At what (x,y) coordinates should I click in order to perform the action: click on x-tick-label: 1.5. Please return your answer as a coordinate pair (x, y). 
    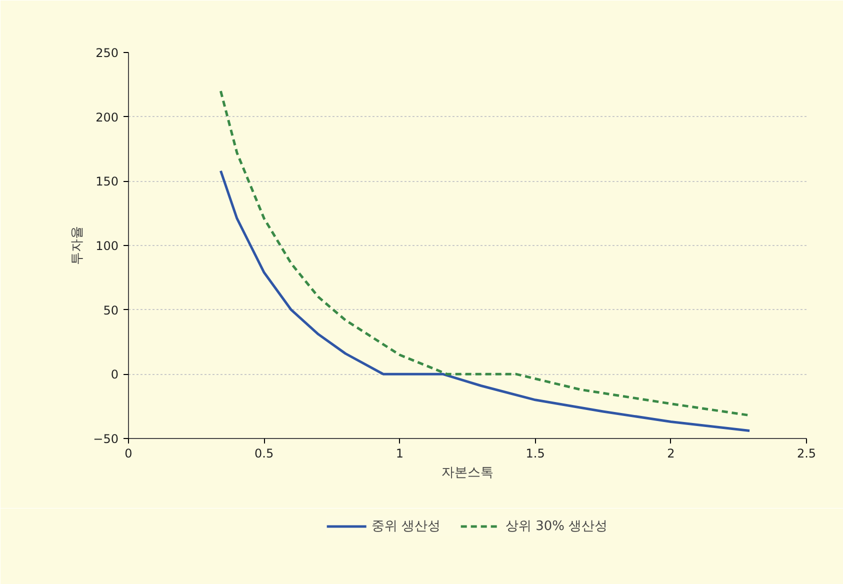
    Looking at the image, I should click on (535, 453).